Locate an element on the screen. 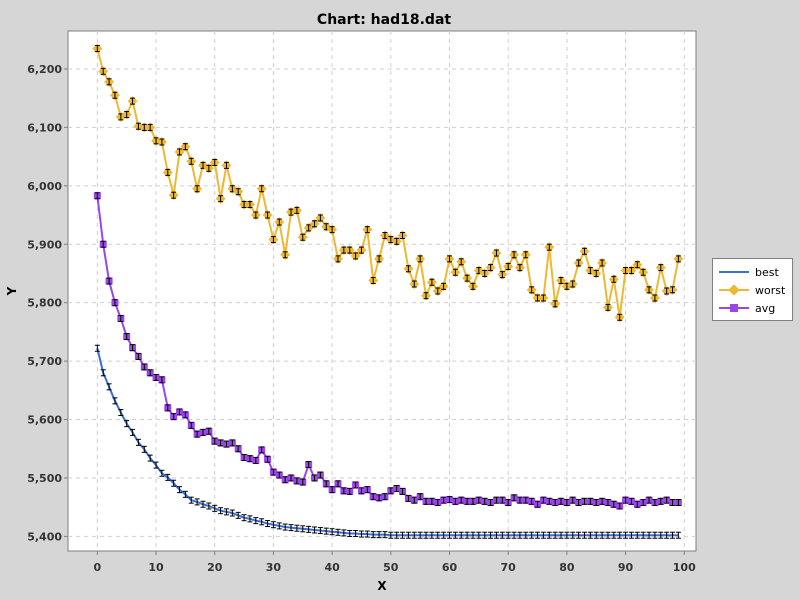  x-tick-label: 0 is located at coordinates (98, 567).